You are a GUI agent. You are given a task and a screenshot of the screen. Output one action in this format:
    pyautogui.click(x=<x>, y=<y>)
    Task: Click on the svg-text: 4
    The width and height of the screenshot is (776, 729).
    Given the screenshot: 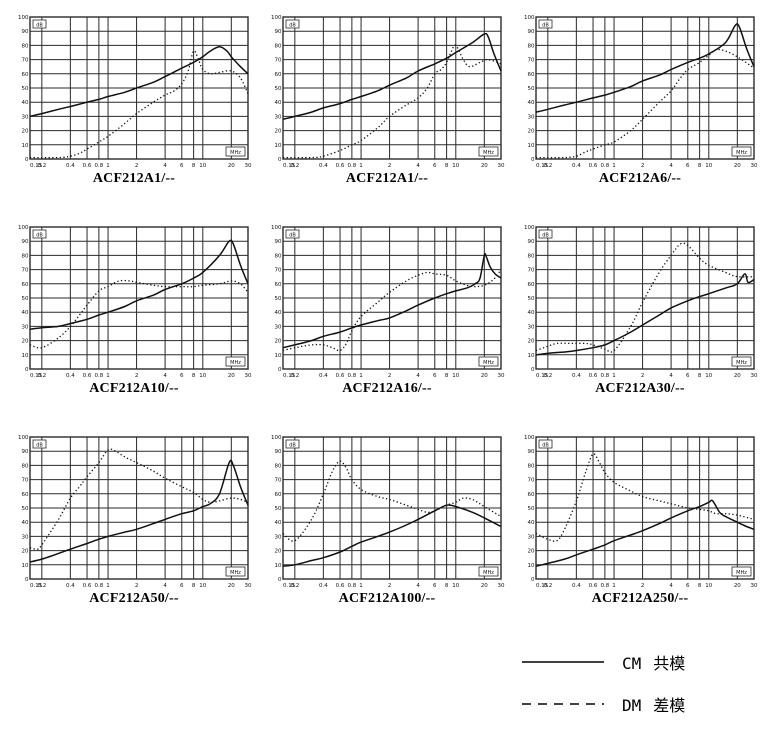 What is the action you would take?
    pyautogui.click(x=671, y=586)
    